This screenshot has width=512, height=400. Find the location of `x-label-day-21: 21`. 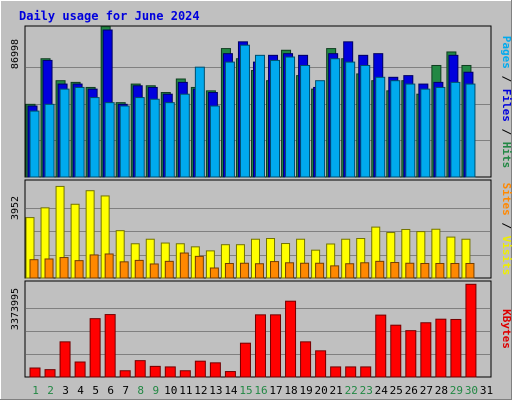

x-label-day-21: 21 is located at coordinates (336, 390).